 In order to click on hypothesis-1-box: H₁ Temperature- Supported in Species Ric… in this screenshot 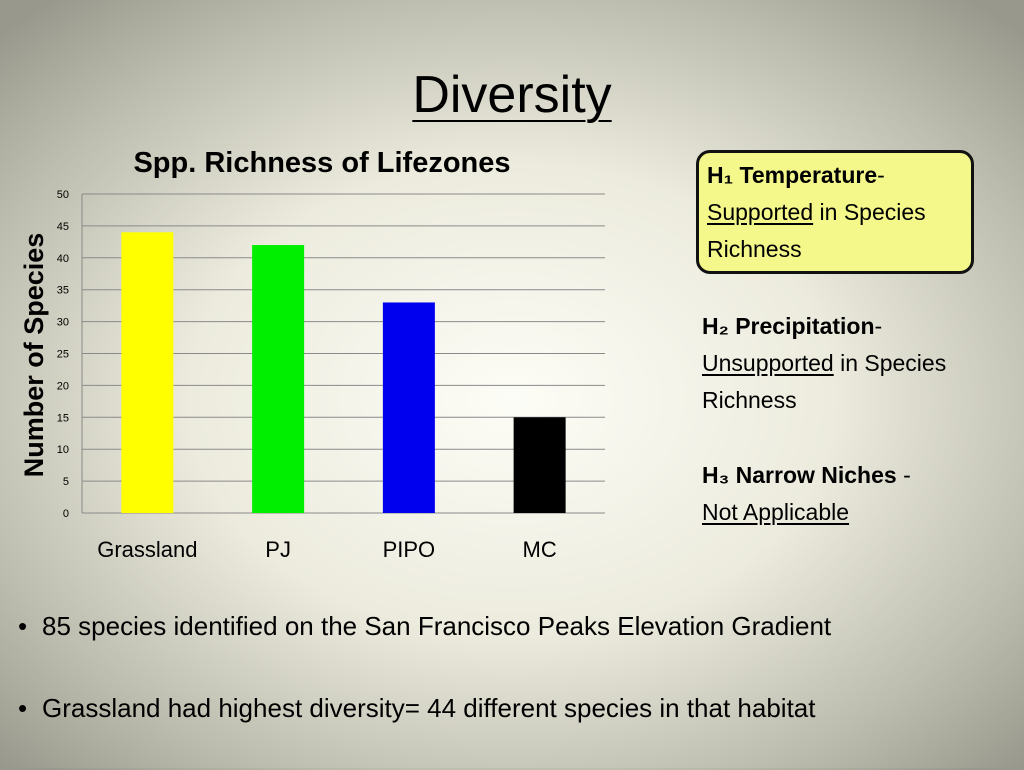, I will do `click(835, 212)`.